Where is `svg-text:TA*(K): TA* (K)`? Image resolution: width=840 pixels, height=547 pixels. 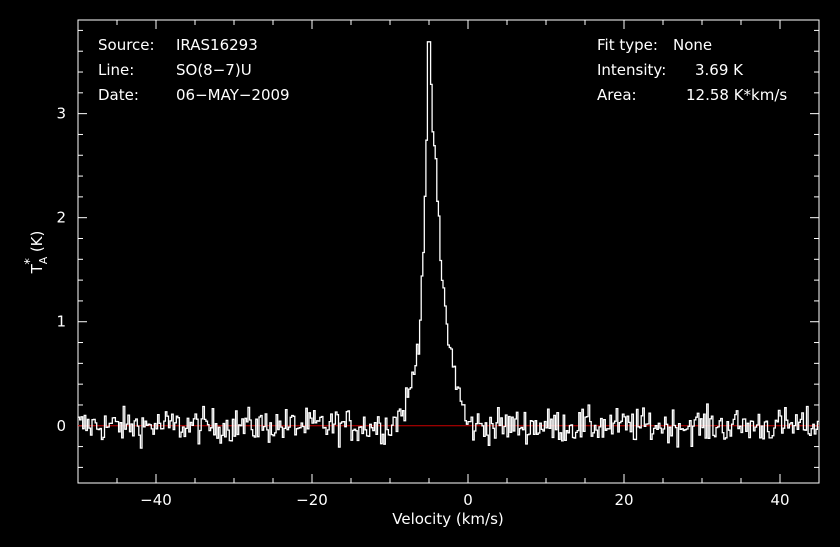
svg-text:TA*(K): TA* (K) is located at coordinates (36, 253).